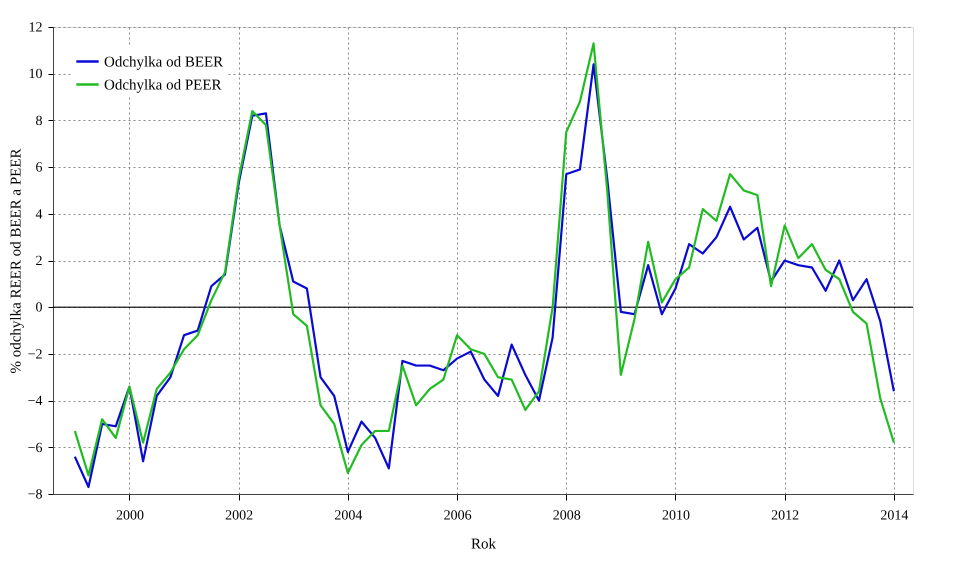  Describe the element at coordinates (35, 354) in the screenshot. I see `y-tick-label: −2` at that location.